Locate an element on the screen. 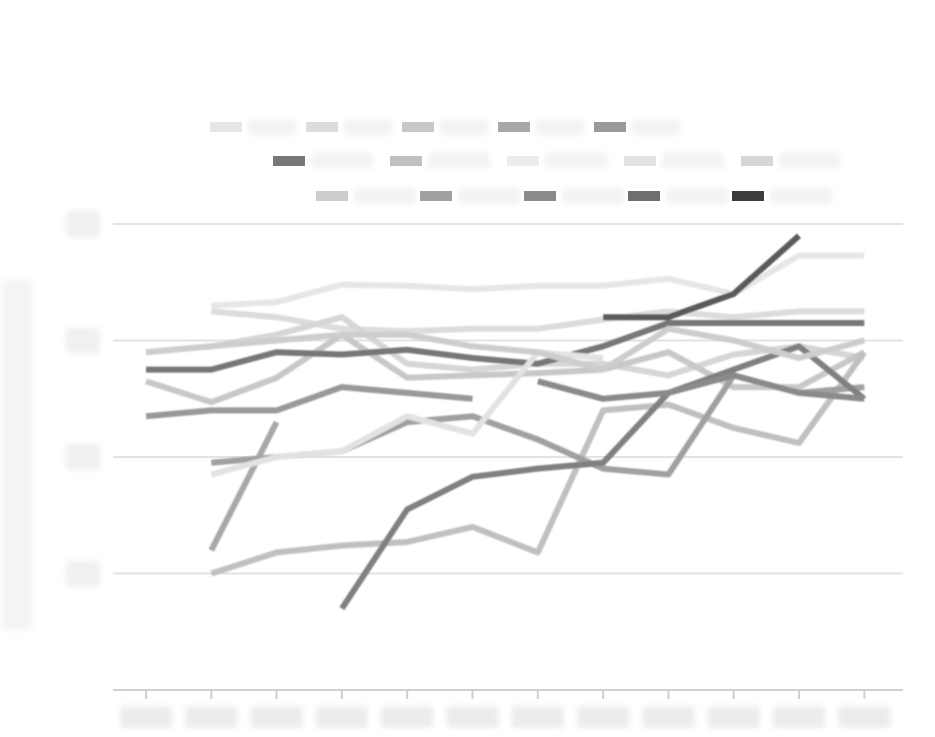 The height and width of the screenshot is (737, 935). x-axis is located at coordinates (508, 708).